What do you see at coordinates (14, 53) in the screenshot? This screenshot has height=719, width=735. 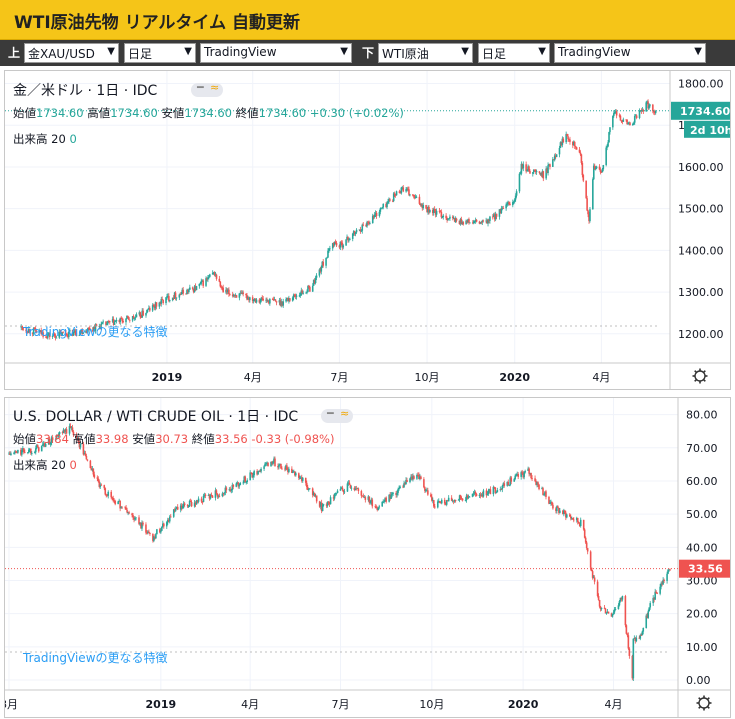 I see `upper-chart-label: 上` at bounding box center [14, 53].